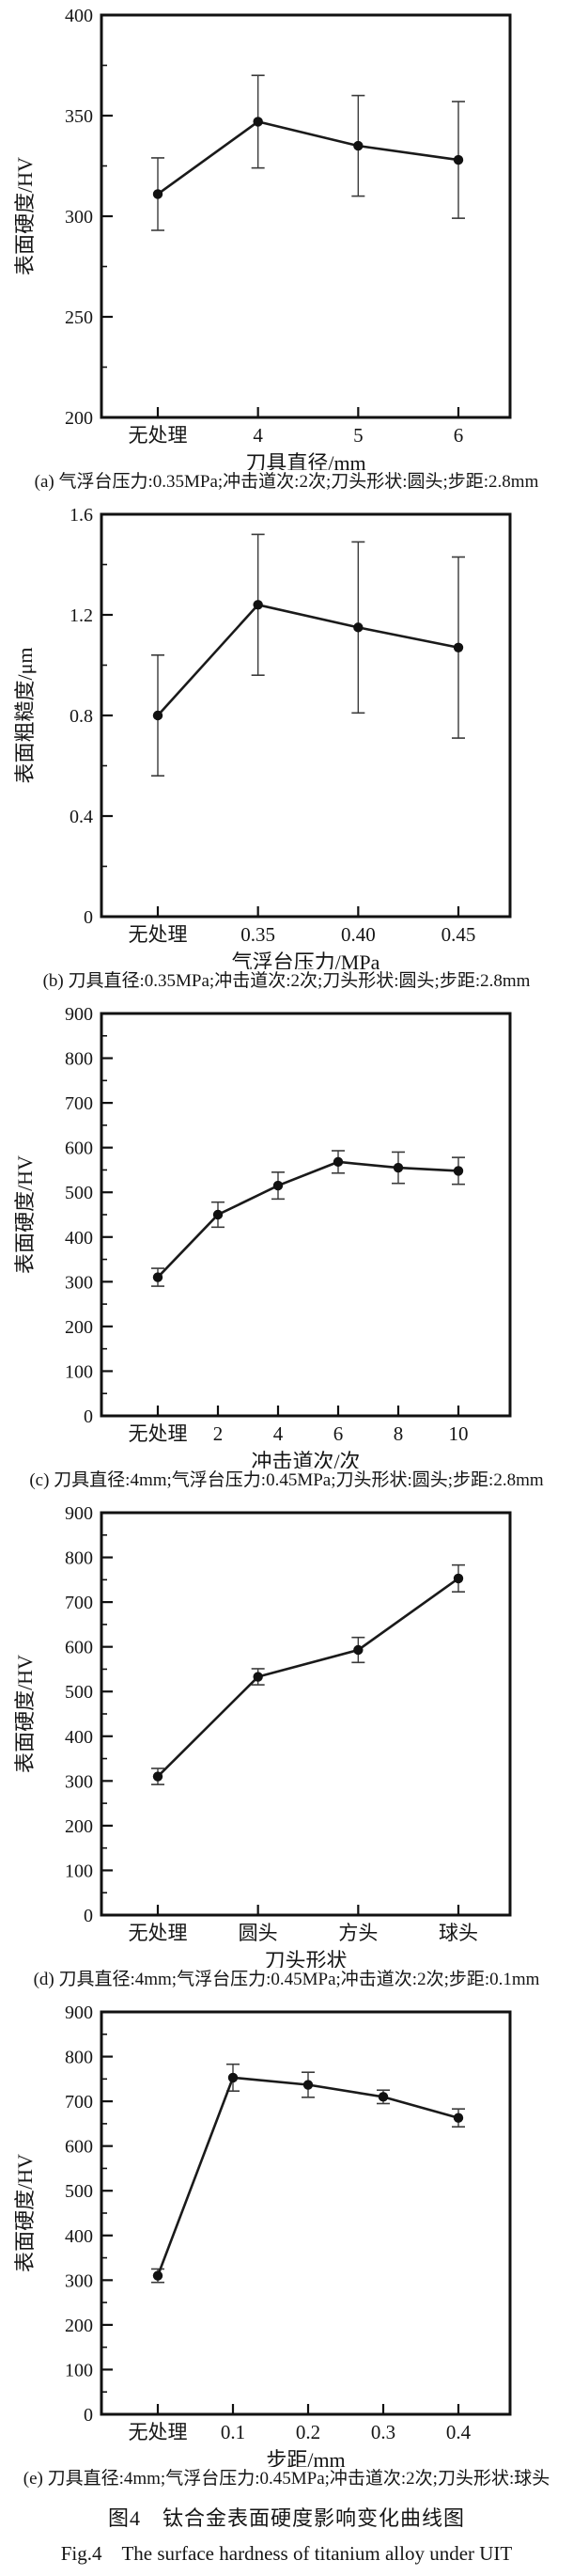 The height and width of the screenshot is (2576, 573). I want to click on x-axis-title: 气浮台压力/MPa, so click(306, 960).